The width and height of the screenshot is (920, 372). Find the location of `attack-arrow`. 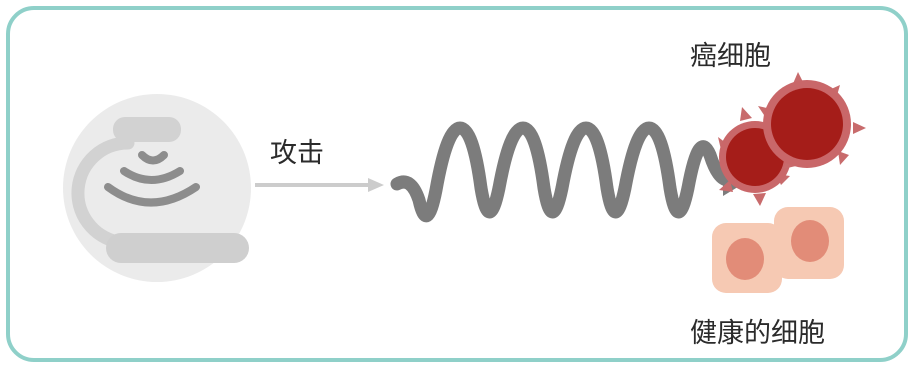

attack-arrow is located at coordinates (319, 185).